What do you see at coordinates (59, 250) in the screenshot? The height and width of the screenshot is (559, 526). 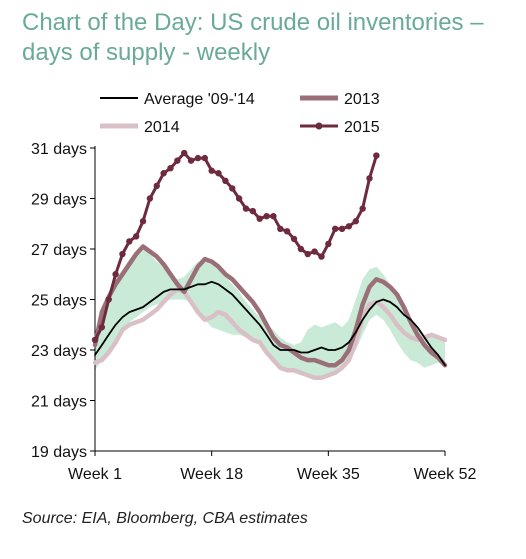 I see `y-tick-label: 27 days` at bounding box center [59, 250].